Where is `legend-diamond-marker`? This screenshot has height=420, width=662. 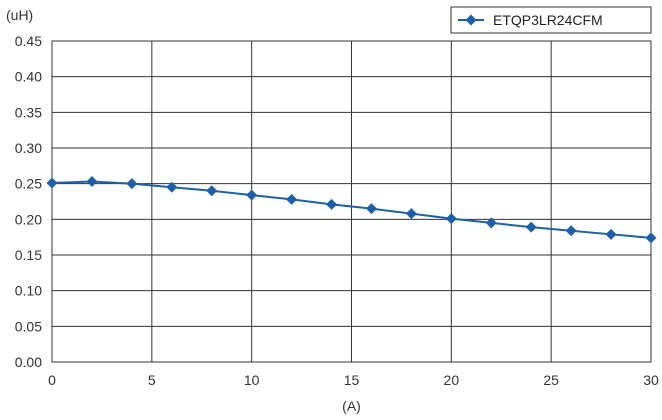 legend-diamond-marker is located at coordinates (471, 20).